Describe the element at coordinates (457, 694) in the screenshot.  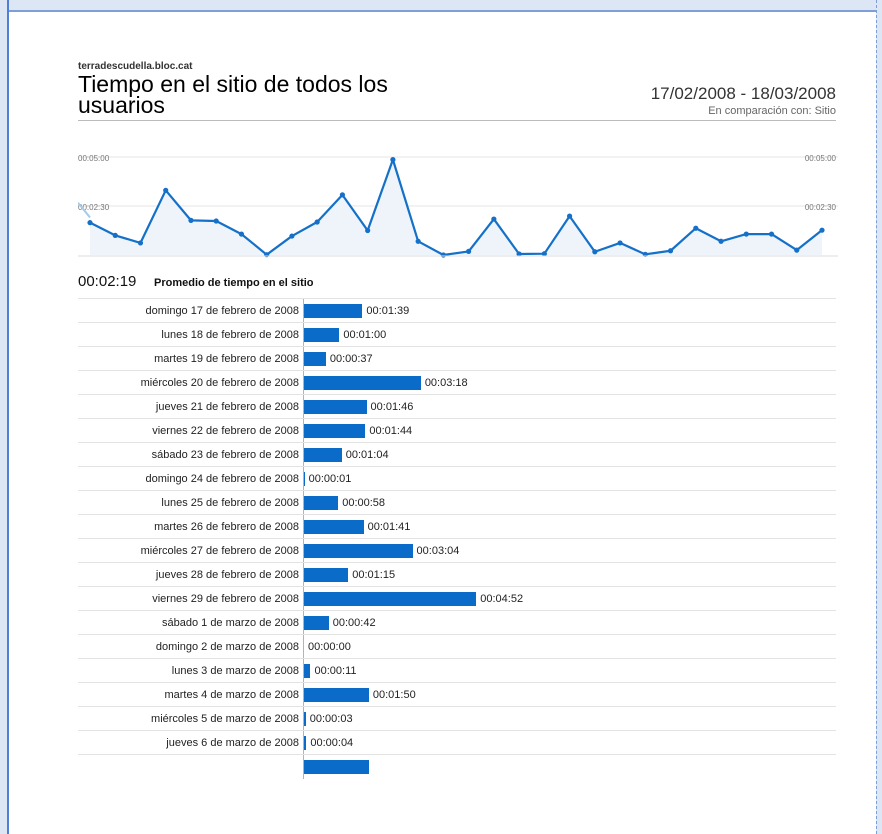
I see `table-row: martes 4 de marzo de 2008 00:01:50` at that location.